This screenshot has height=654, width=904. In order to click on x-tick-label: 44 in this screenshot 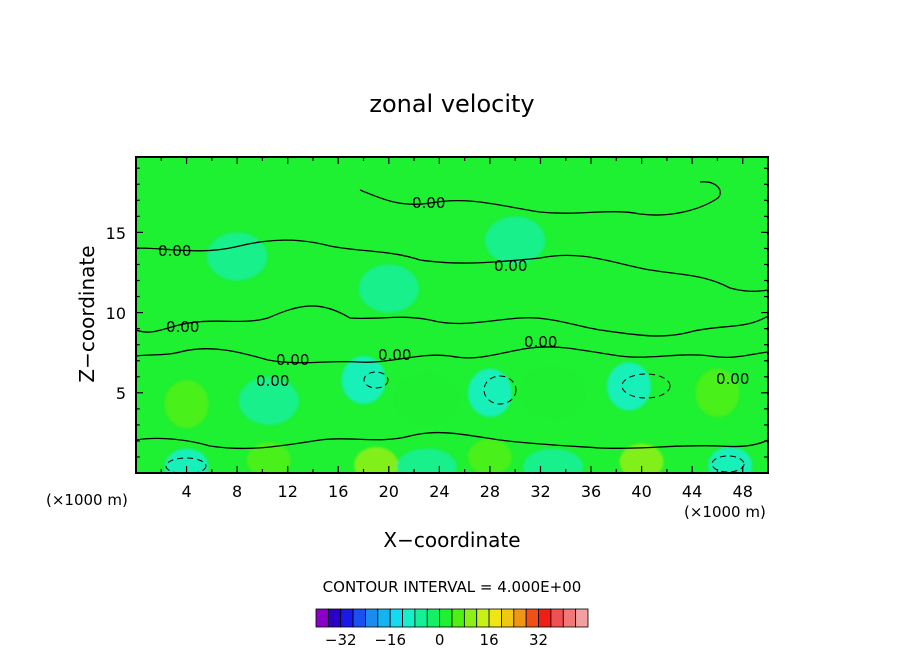, I will do `click(692, 491)`.